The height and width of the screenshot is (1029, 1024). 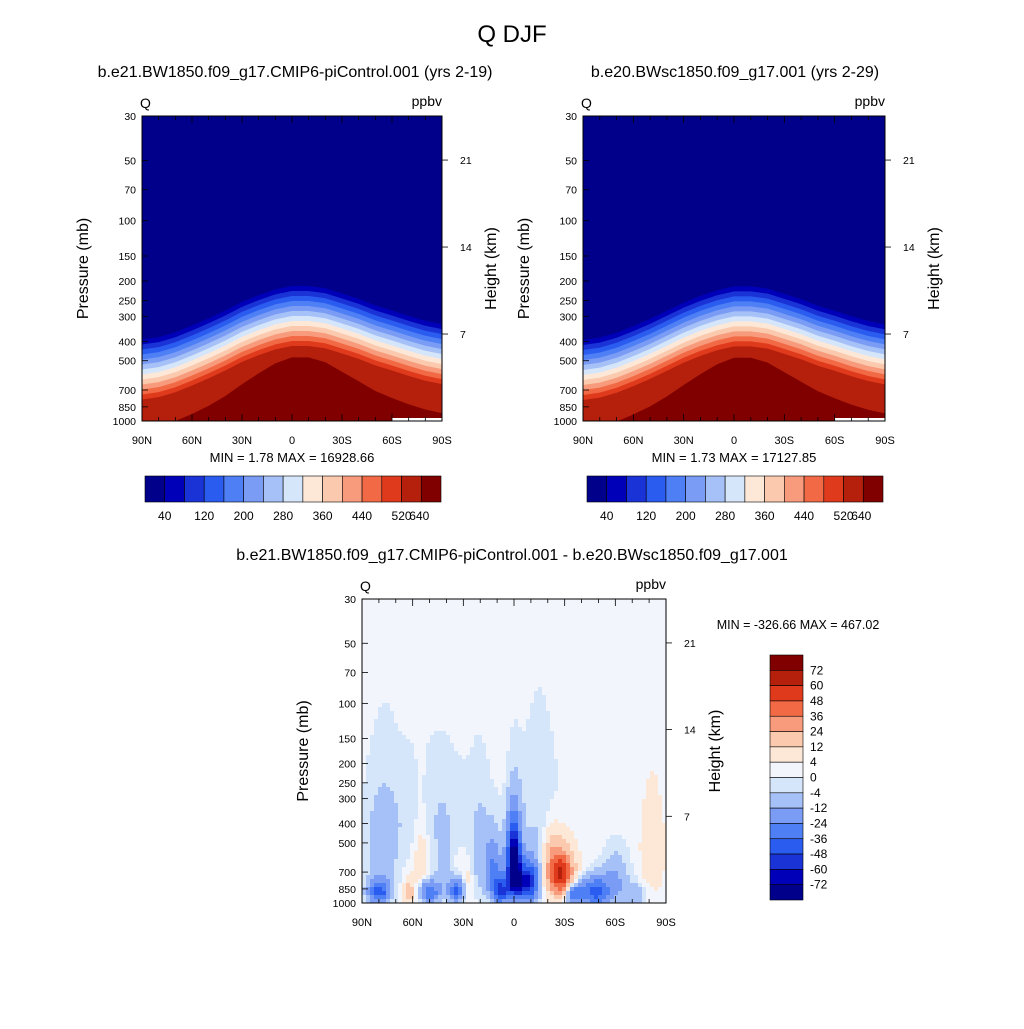 What do you see at coordinates (130, 191) in the screenshot?
I see `y-tick-label: 70` at bounding box center [130, 191].